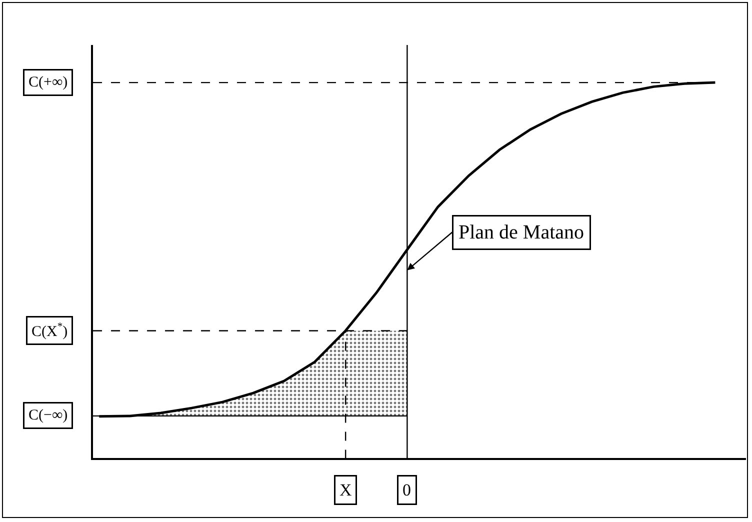 Image resolution: width=752 pixels, height=522 pixels. Describe the element at coordinates (521, 233) in the screenshot. I see `annotation: Plan de Matano` at that location.